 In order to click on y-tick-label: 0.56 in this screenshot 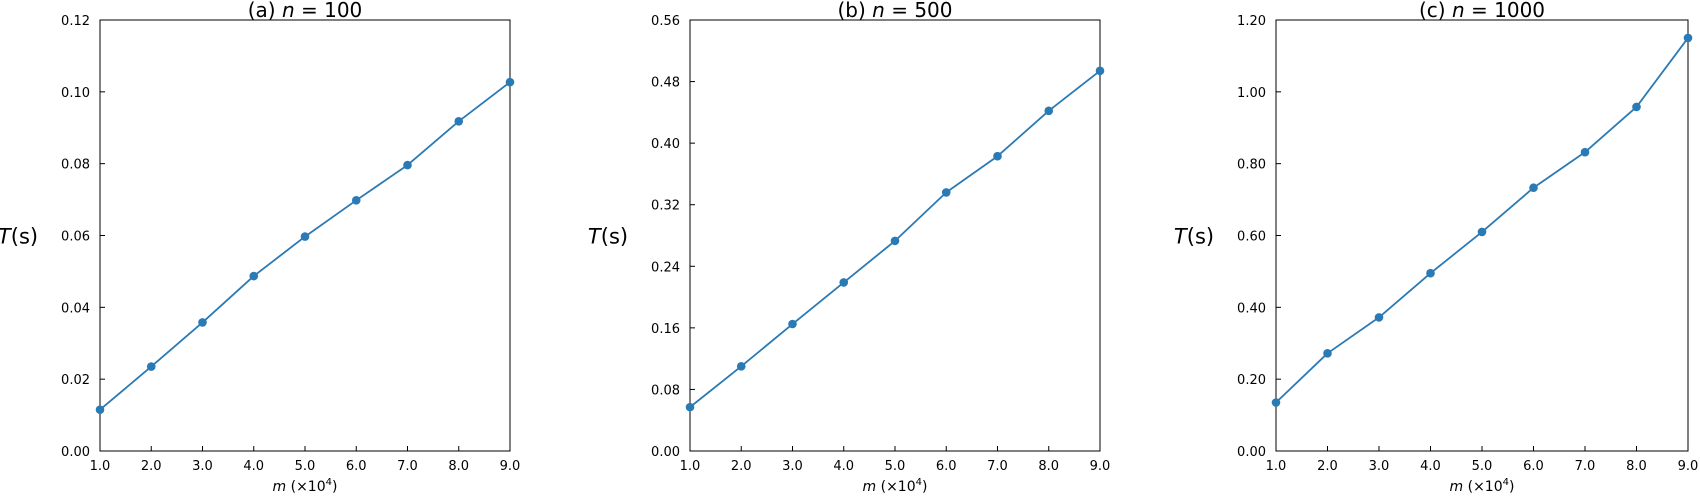, I will do `click(665, 21)`.